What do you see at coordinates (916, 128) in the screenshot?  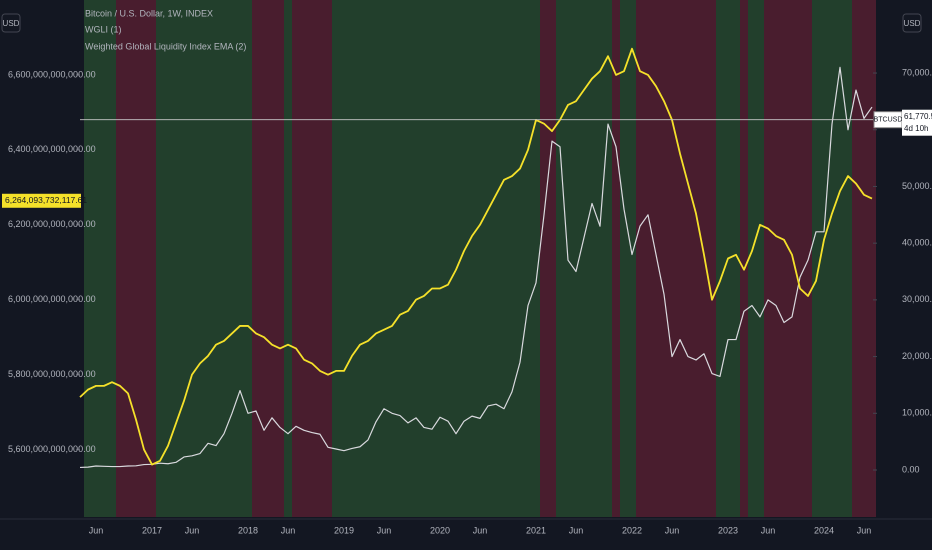 I see `countdown-label: 4d 10h` at bounding box center [916, 128].